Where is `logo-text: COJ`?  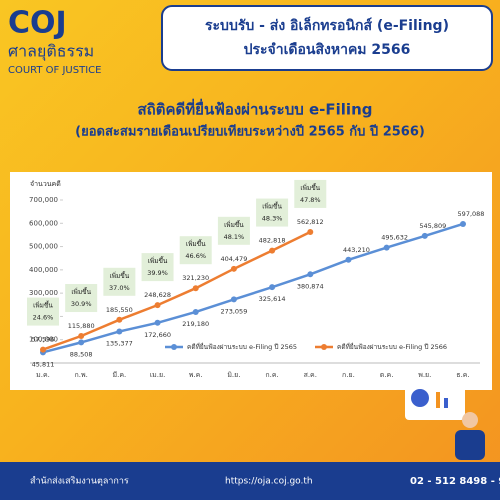
logo-text: COJ is located at coordinates (37, 23).